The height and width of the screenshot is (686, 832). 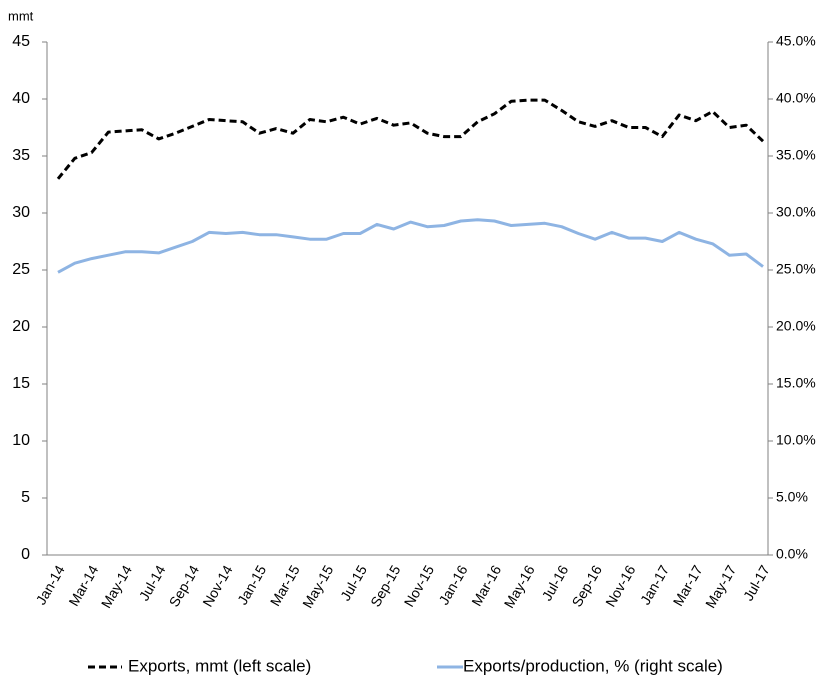 What do you see at coordinates (21, 440) in the screenshot?
I see `y-tick-label: 10` at bounding box center [21, 440].